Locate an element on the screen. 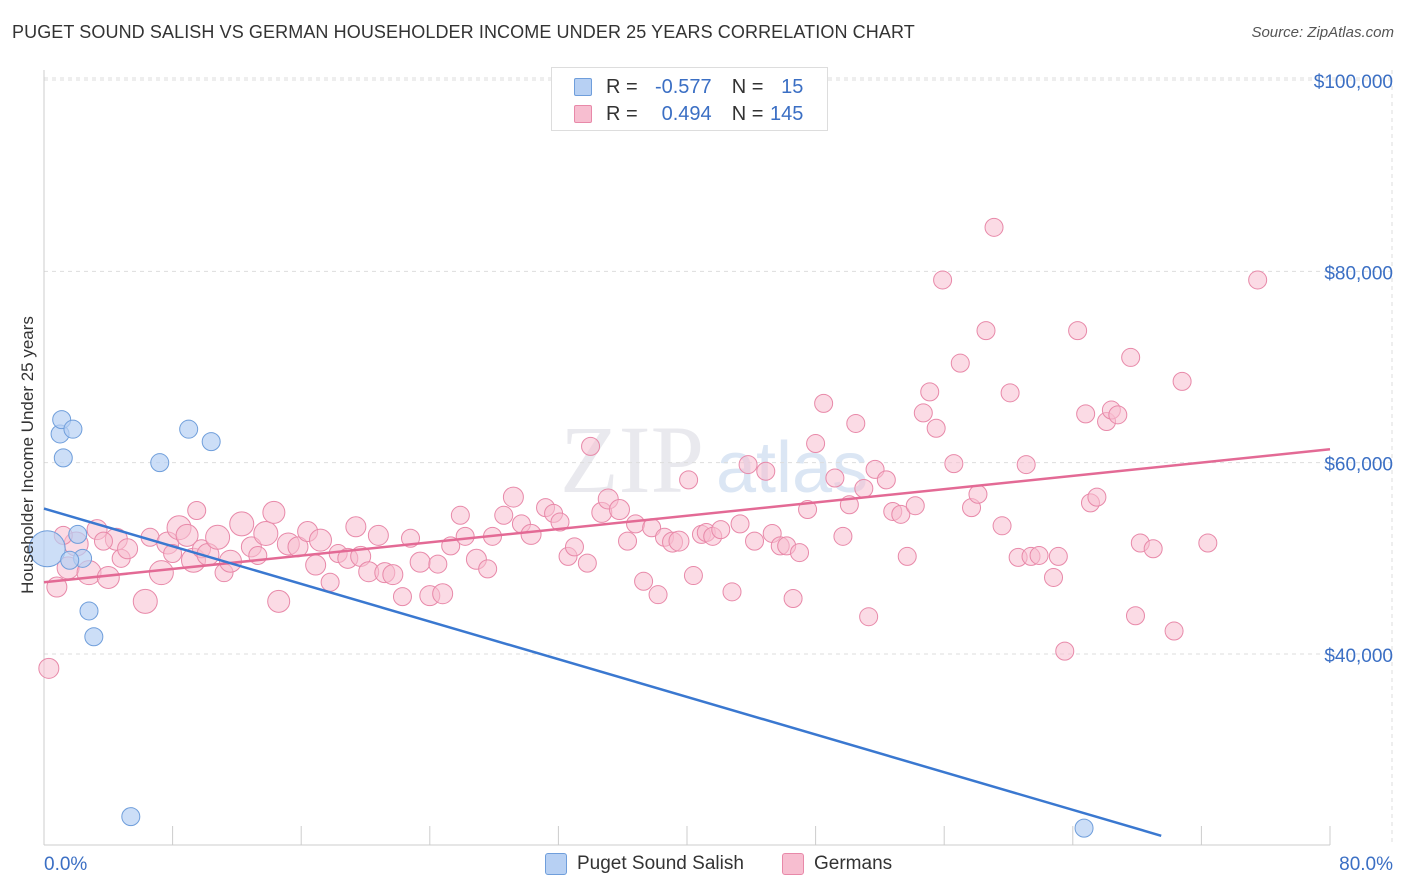  salish-r-label: R = is located at coordinates (622, 86).